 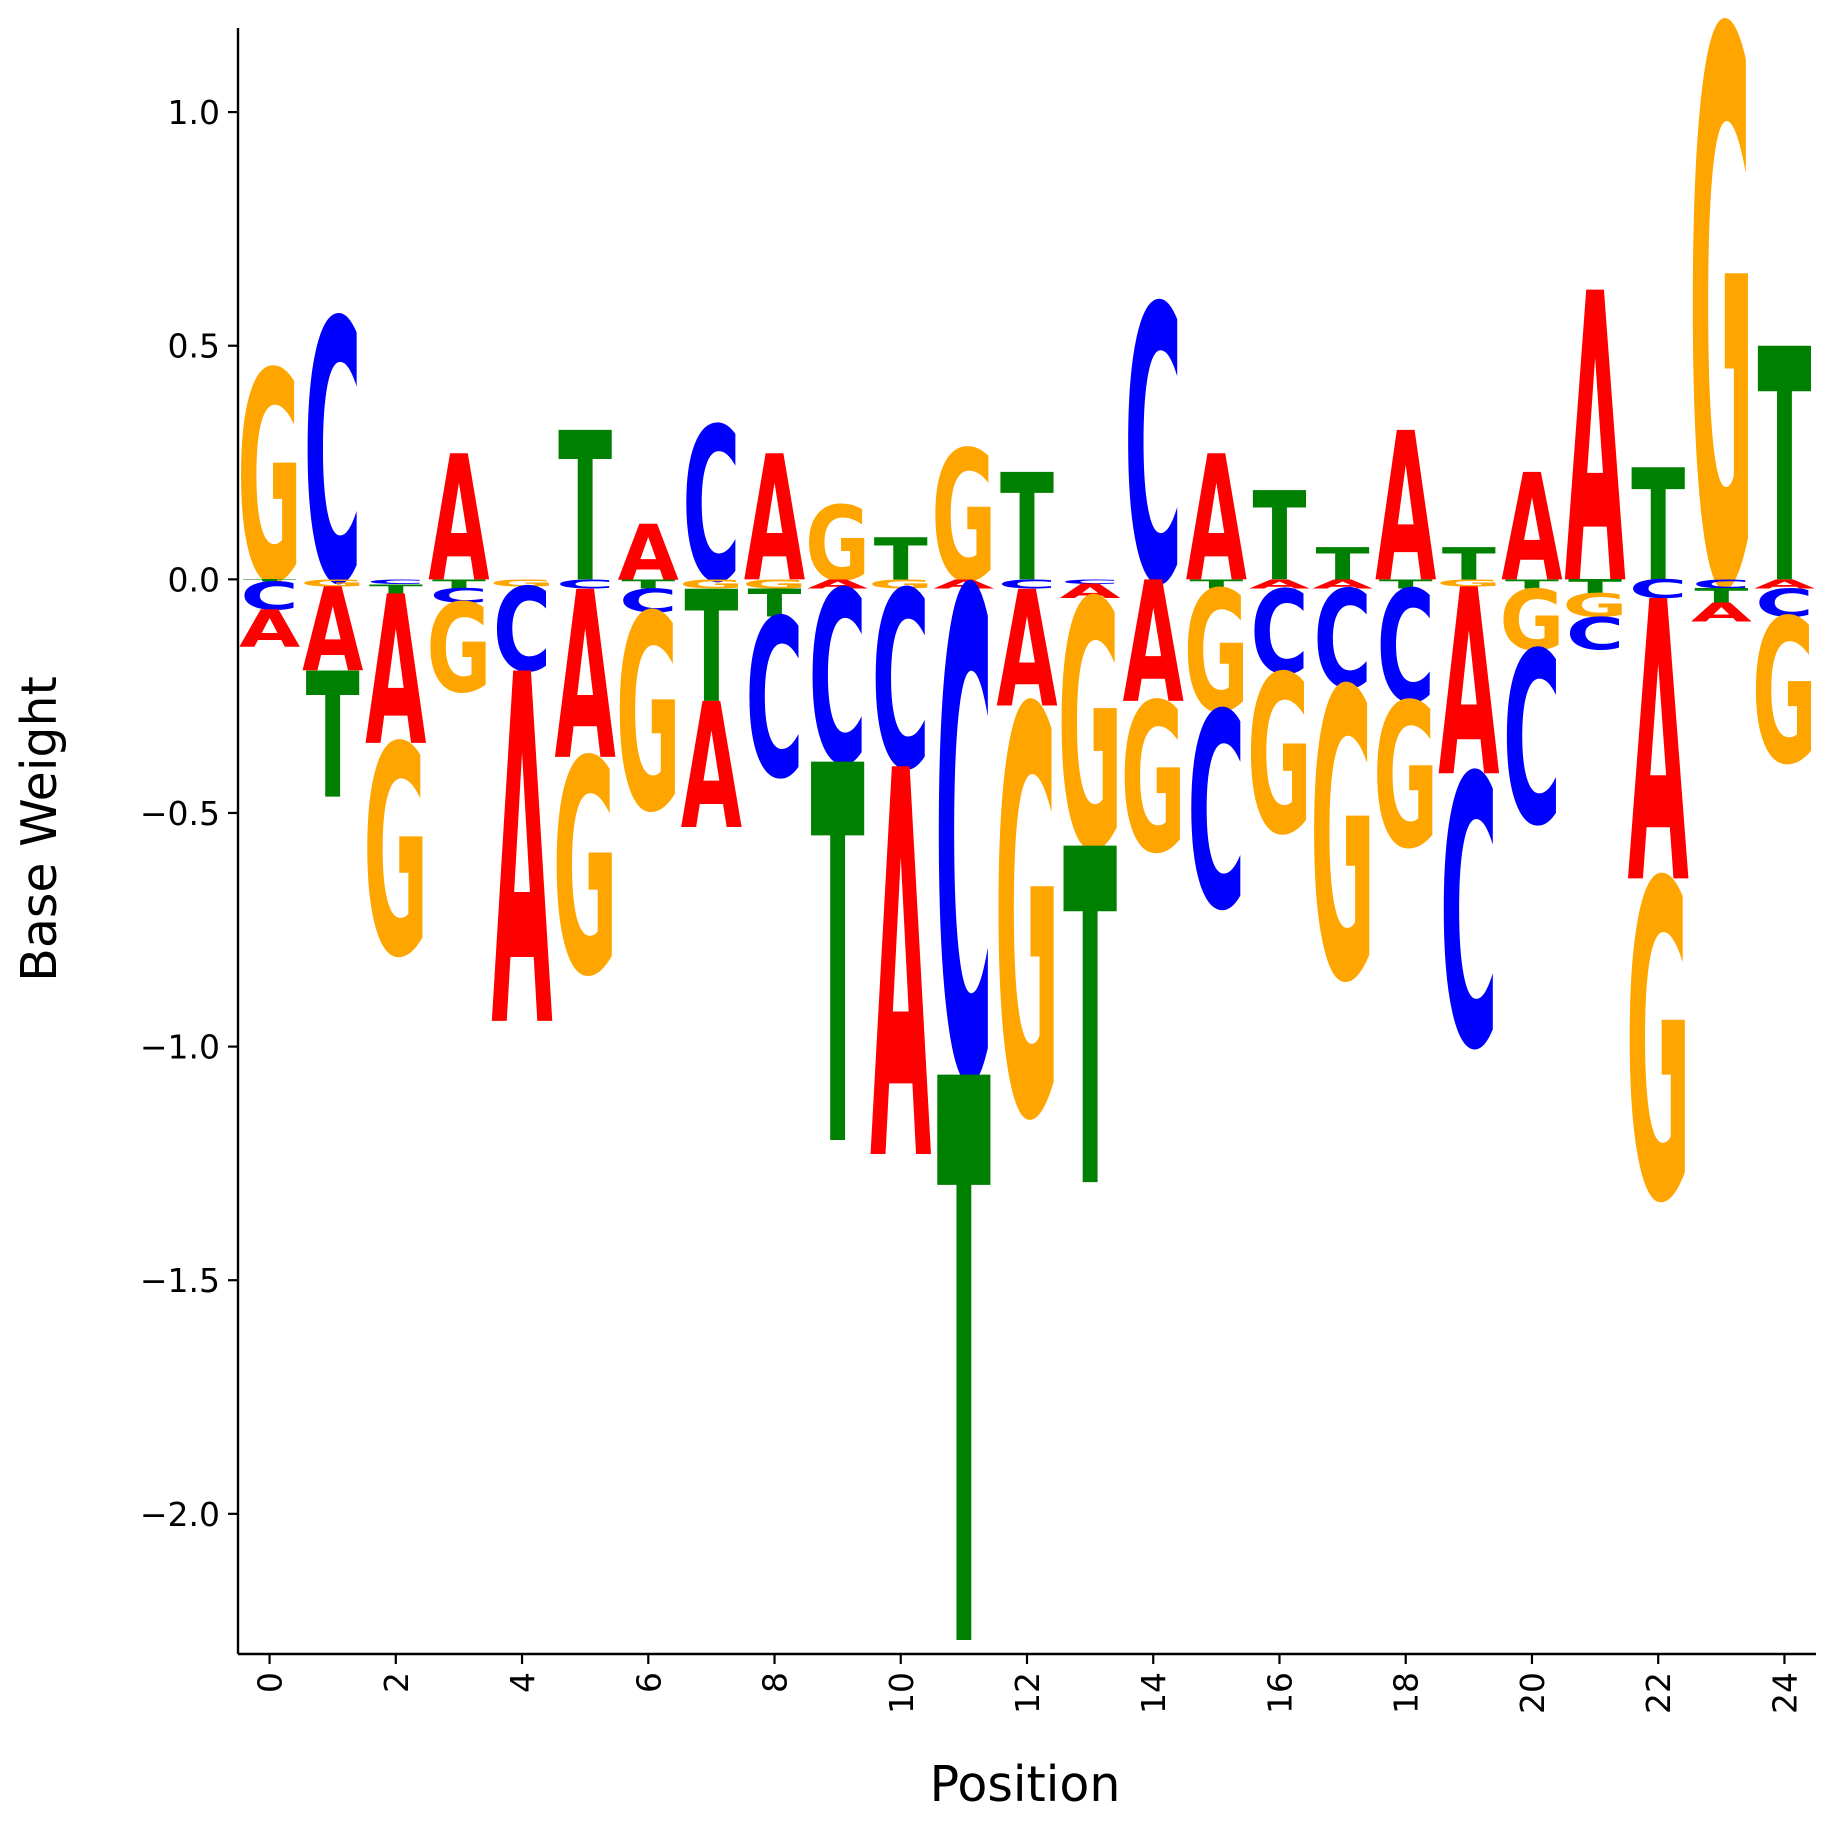 What do you see at coordinates (1784, 1693) in the screenshot?
I see `x-tick-label: 24` at bounding box center [1784, 1693].